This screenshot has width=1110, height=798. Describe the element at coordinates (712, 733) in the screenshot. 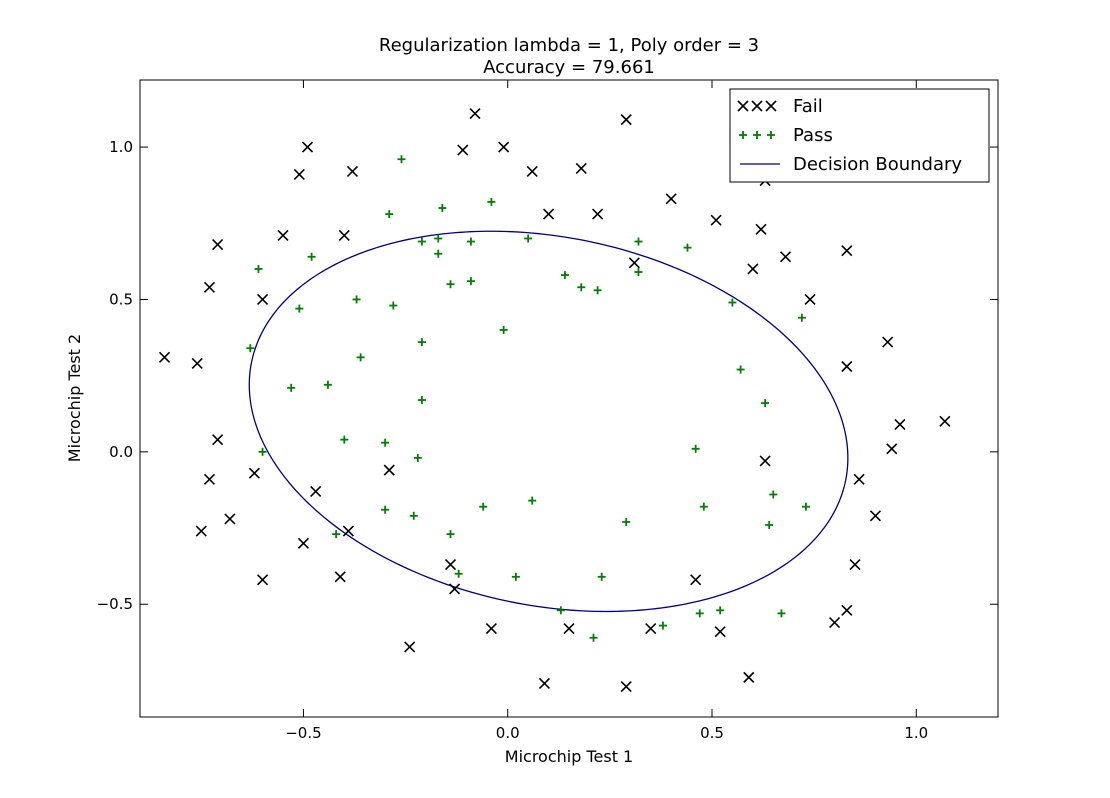

I see `x-tick-label: 0.5` at that location.